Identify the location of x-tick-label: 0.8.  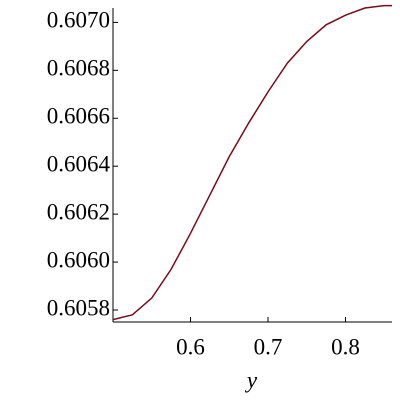
(345, 346).